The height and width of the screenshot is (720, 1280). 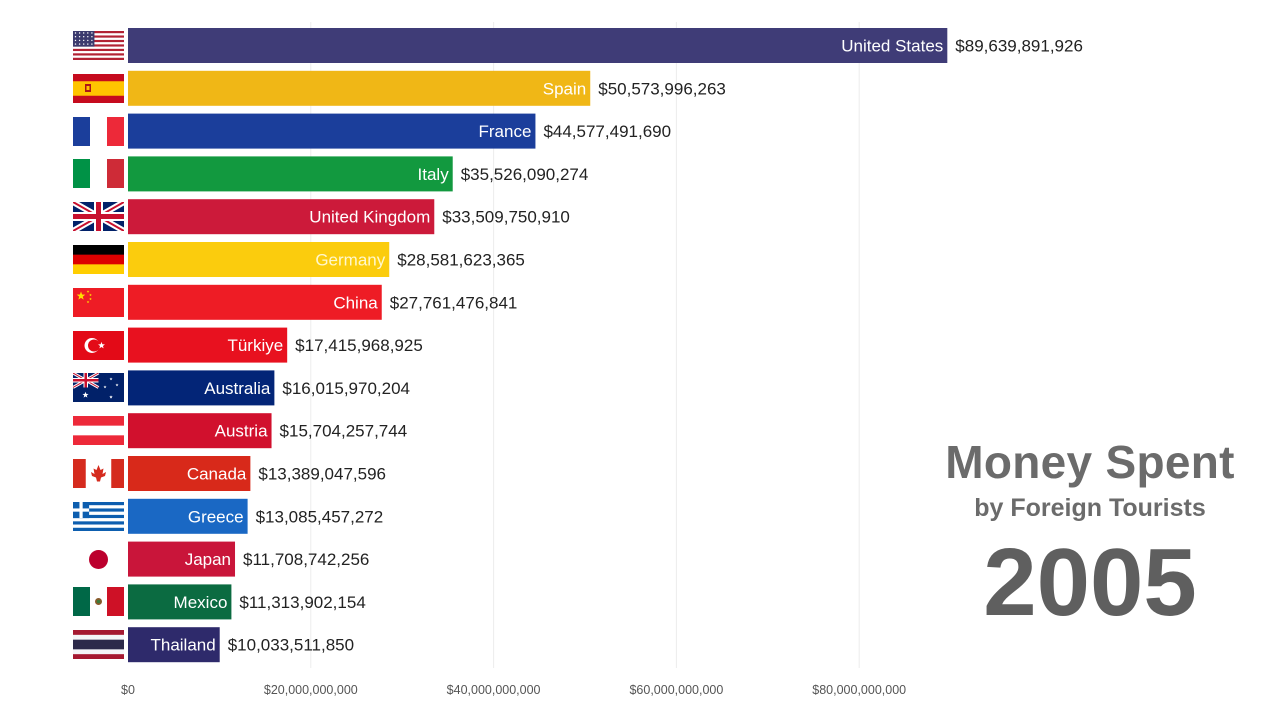 I want to click on bar-category-label: Türkiye, so click(x=255, y=345).